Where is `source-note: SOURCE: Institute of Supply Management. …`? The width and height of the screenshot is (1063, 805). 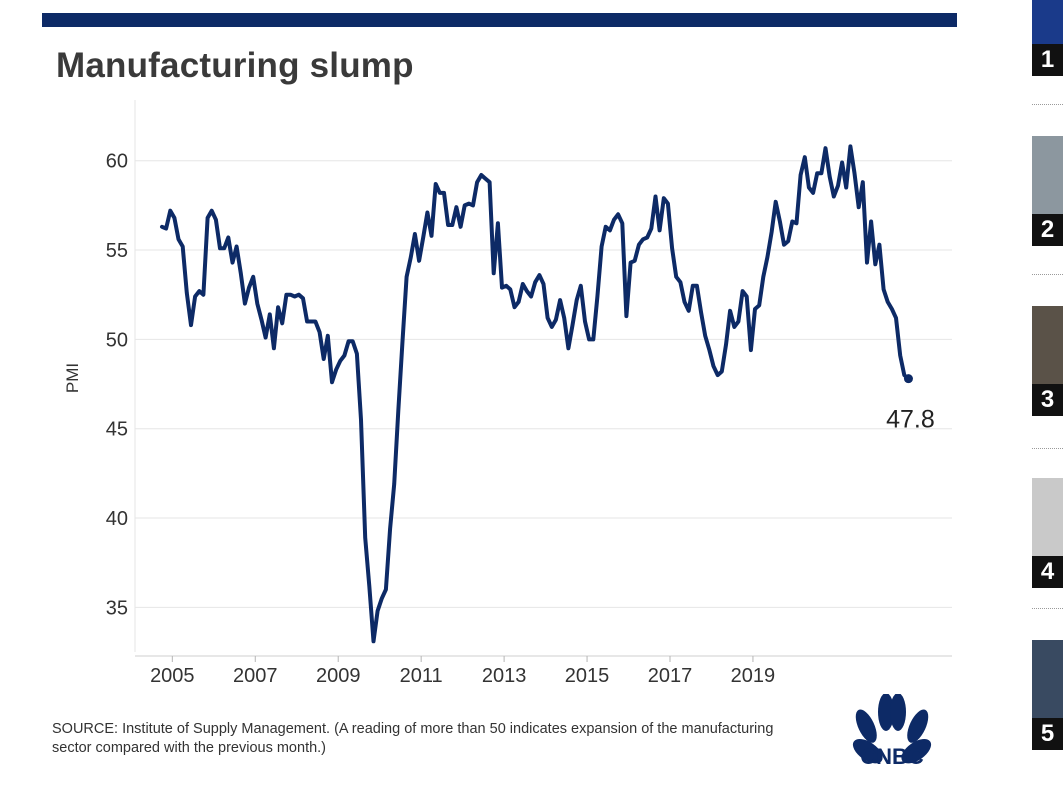 source-note: SOURCE: Institute of Supply Management. … is located at coordinates (413, 738).